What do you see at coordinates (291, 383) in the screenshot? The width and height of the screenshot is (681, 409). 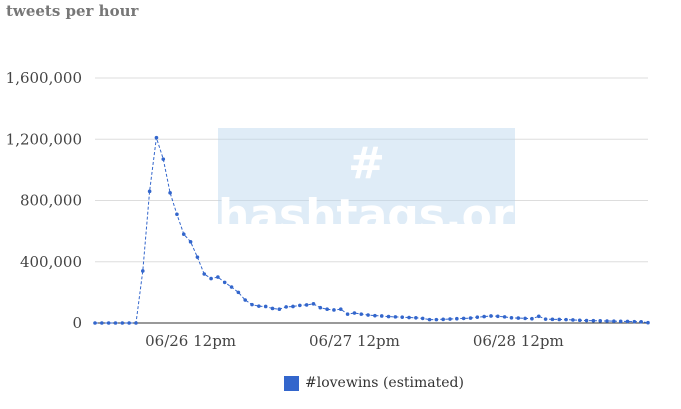 I see `legend-swatch` at bounding box center [291, 383].